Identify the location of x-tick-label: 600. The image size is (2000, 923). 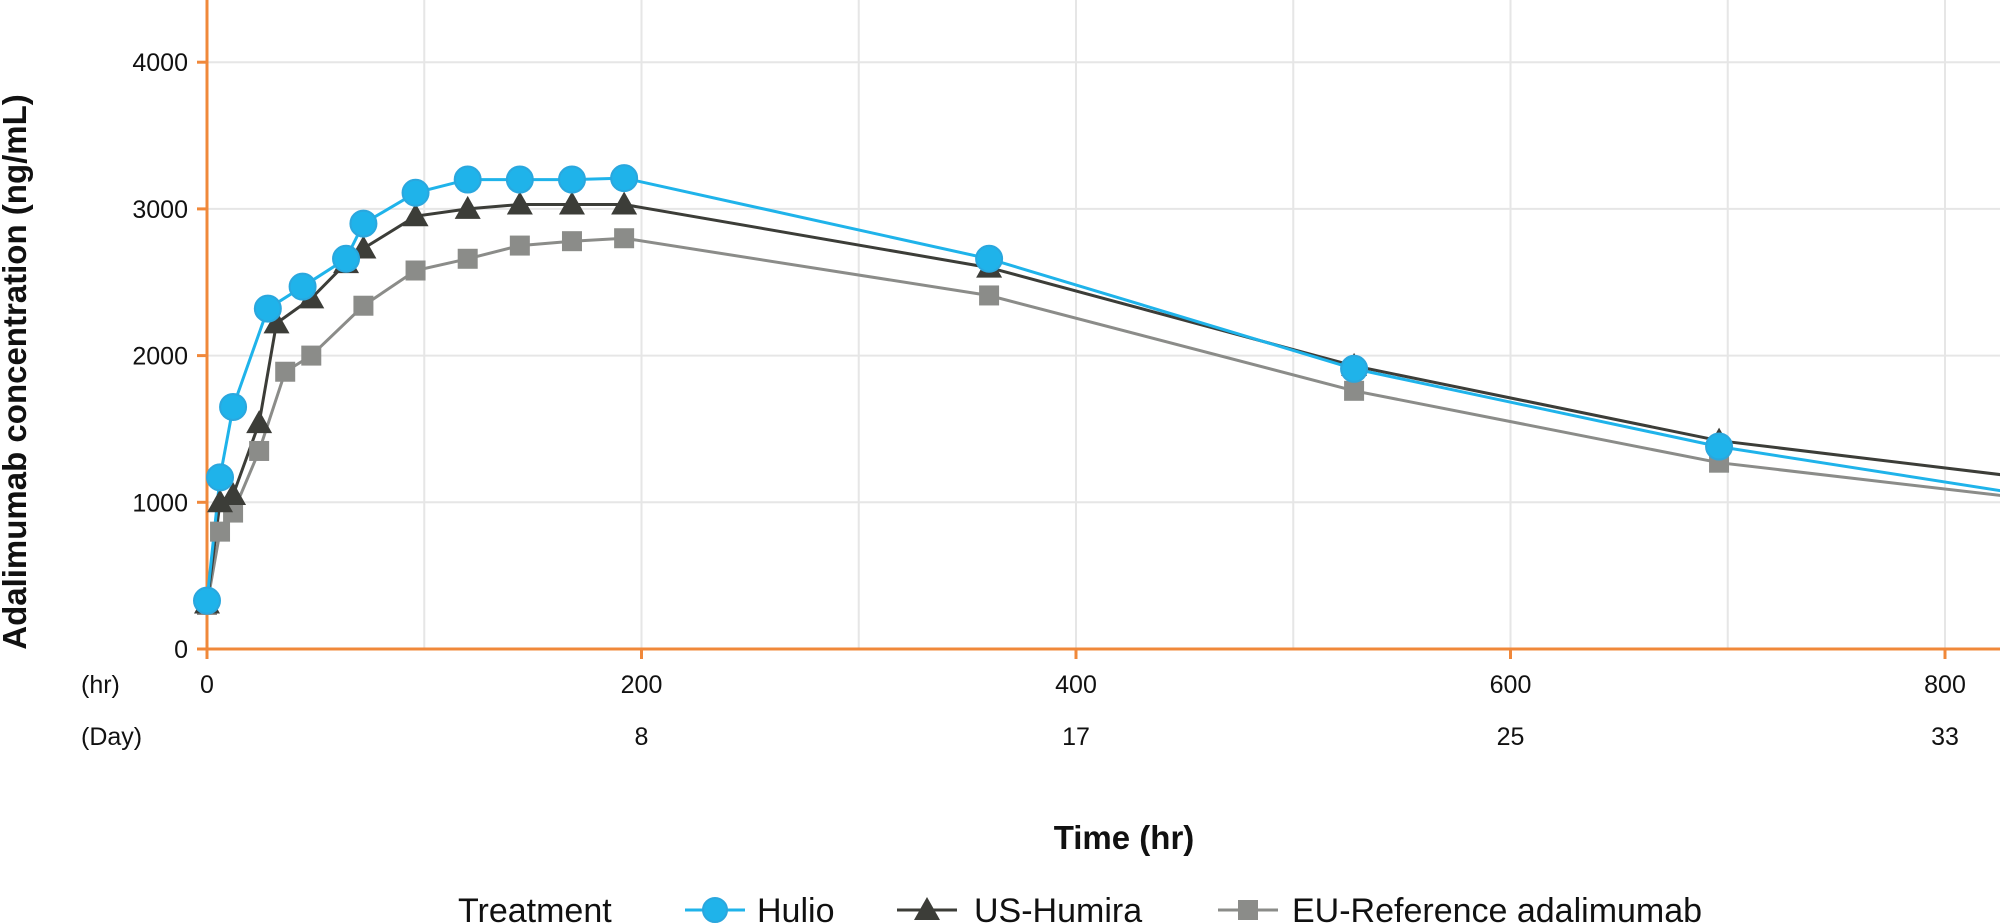
(1511, 685).